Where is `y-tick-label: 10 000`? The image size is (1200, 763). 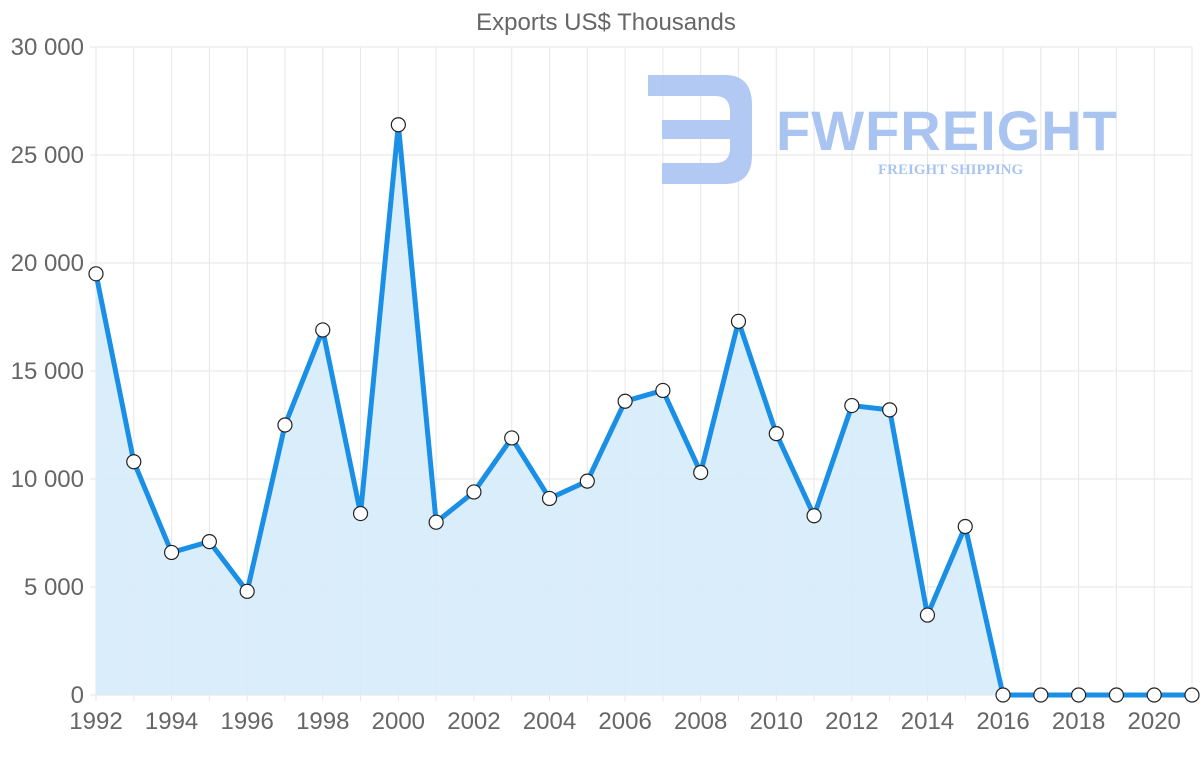 y-tick-label: 10 000 is located at coordinates (47, 479).